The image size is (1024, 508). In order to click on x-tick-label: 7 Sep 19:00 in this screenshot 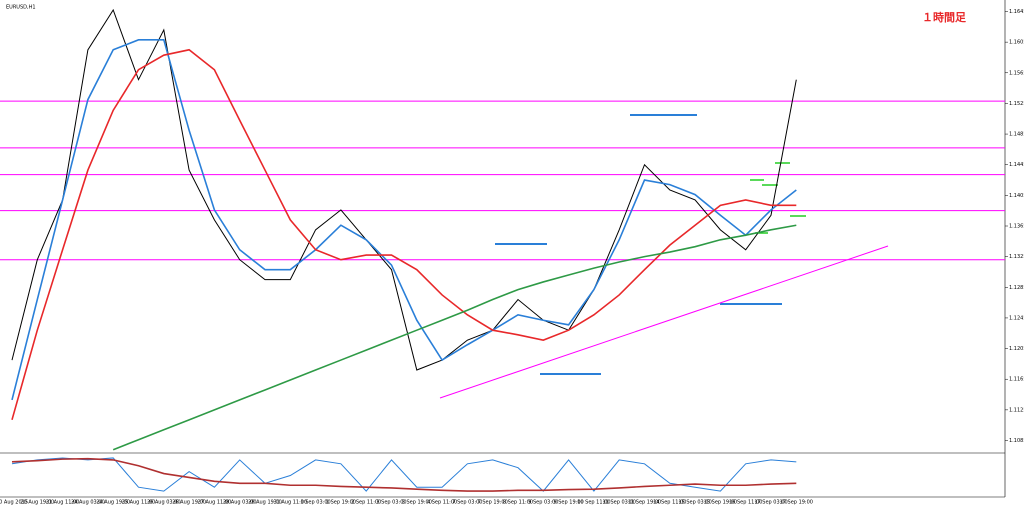, I will do `click(493, 503)`.